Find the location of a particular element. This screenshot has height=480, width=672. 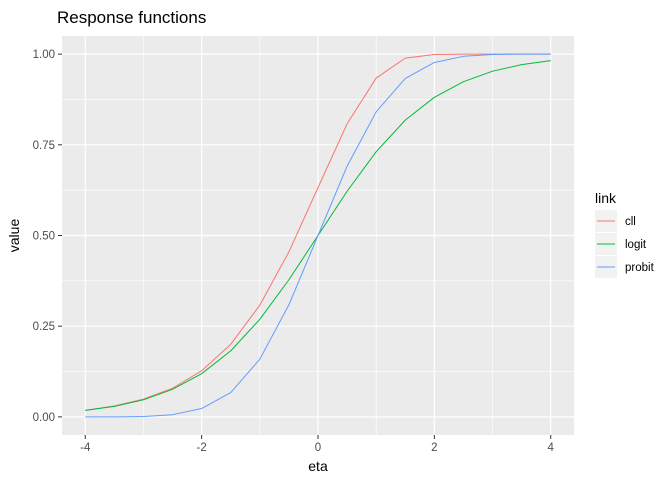

x-tick-label: 4 is located at coordinates (551, 448).